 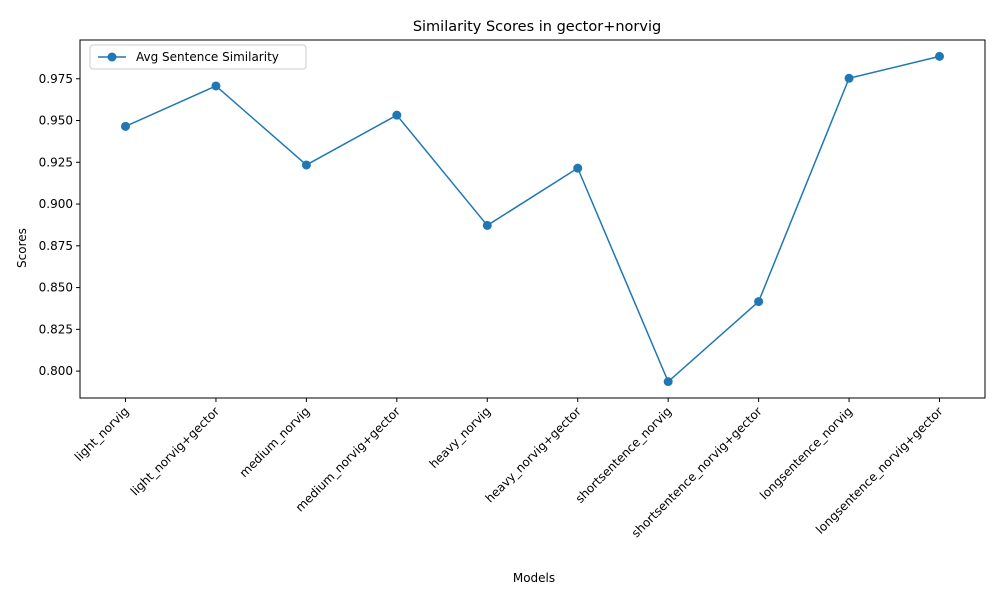 I want to click on y-tick-label: 0.800, so click(x=56, y=371).